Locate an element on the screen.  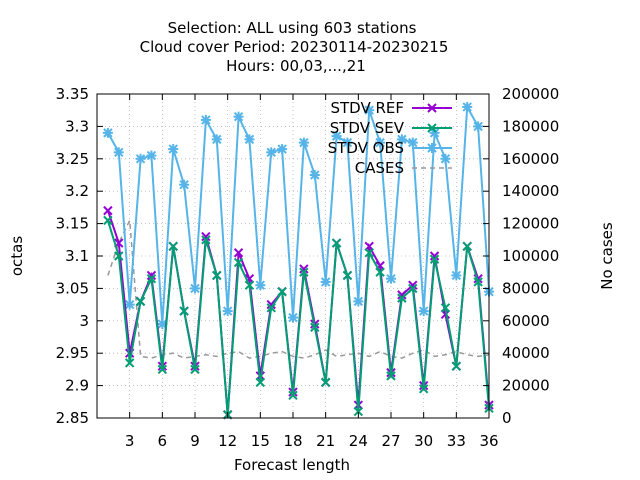
y2-tick-label: 100000 is located at coordinates (530, 256).